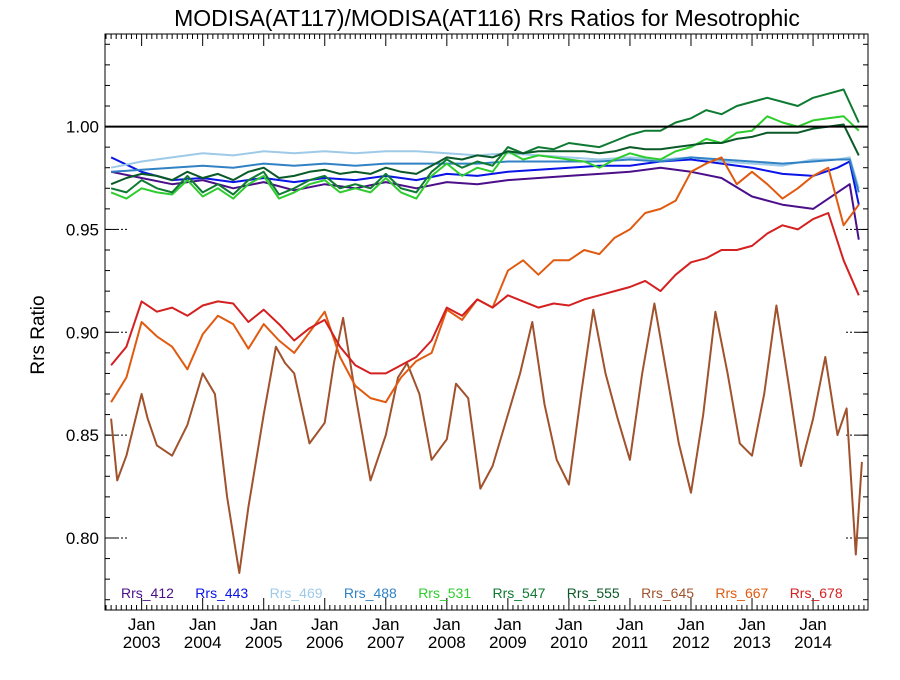 The width and height of the screenshot is (900, 680). I want to click on legend-item-rrs_443: Rrs_443, so click(221, 593).